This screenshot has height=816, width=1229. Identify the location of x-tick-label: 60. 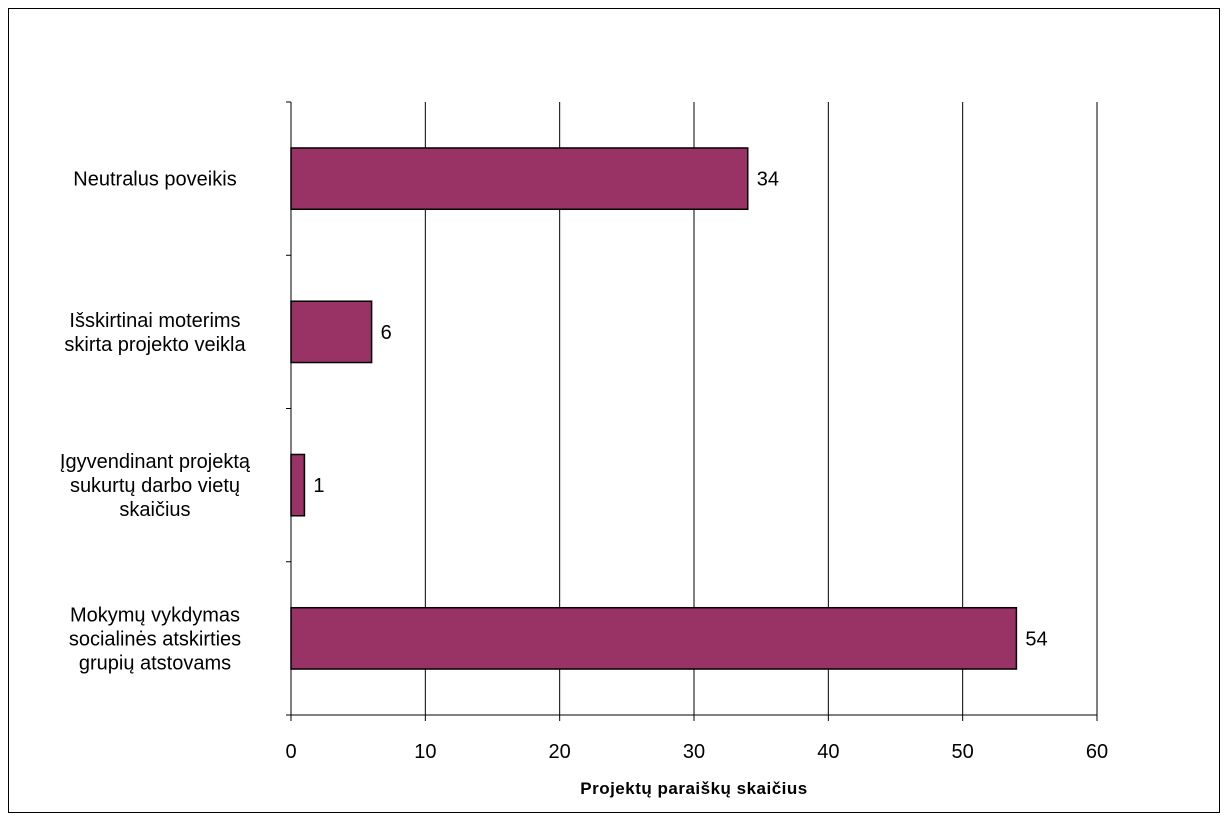
(1097, 752).